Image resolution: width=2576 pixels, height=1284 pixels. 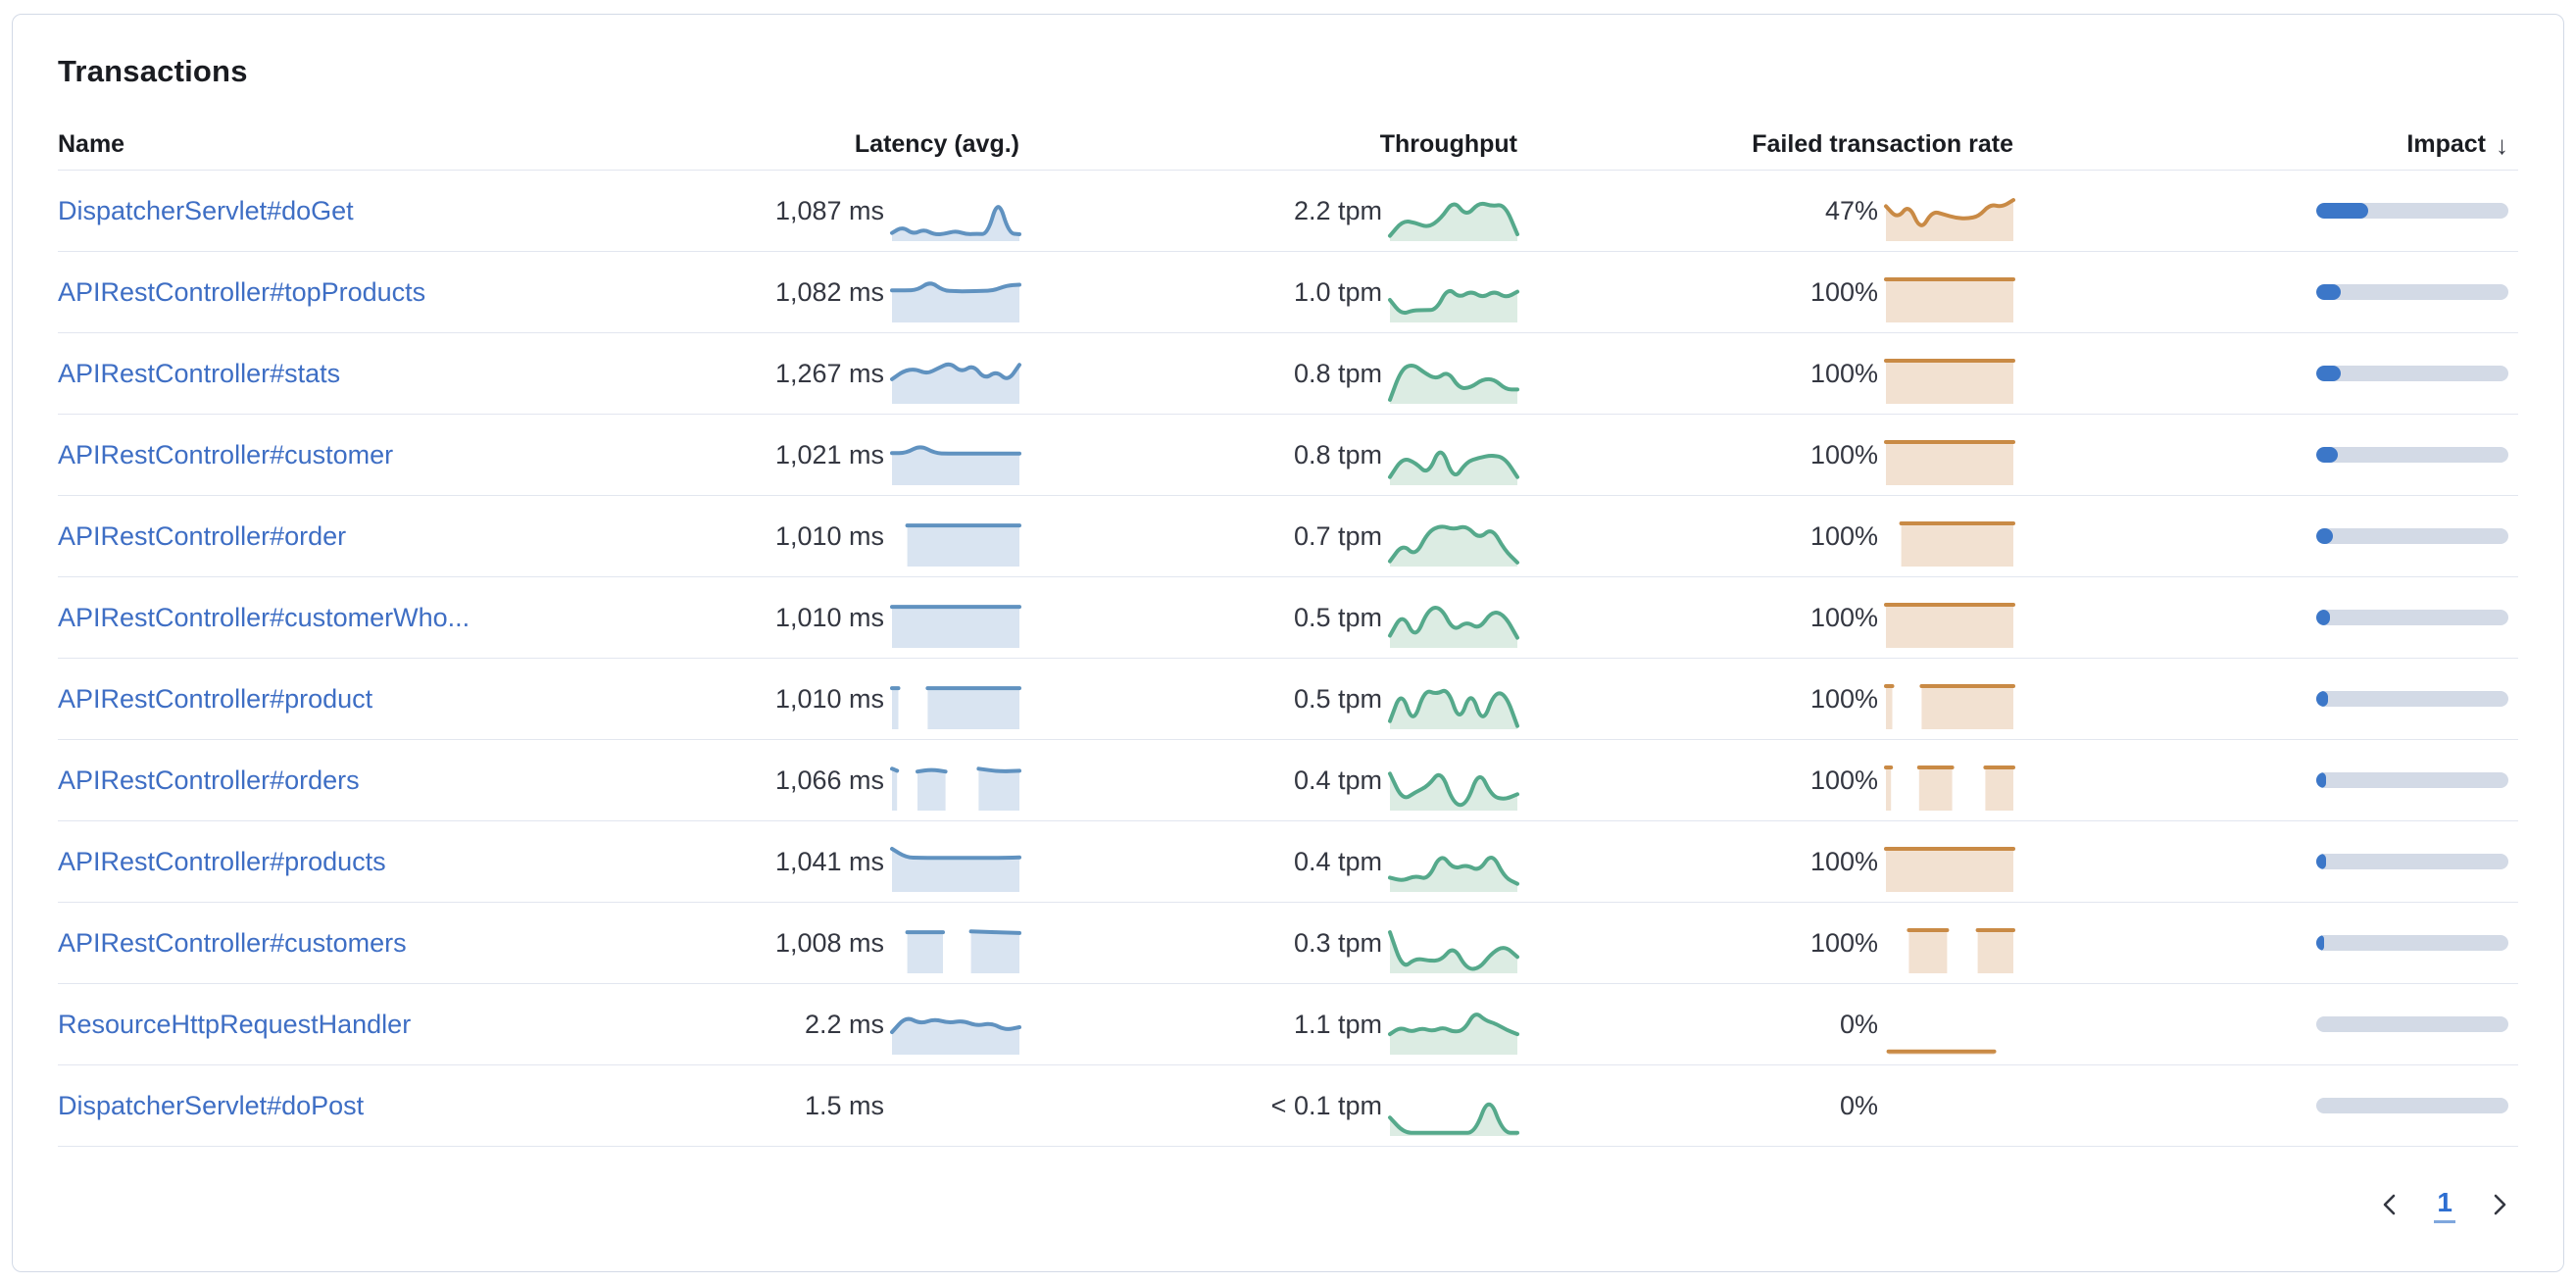 What do you see at coordinates (1337, 535) in the screenshot?
I see `throughput-value: 0.7 tpm` at bounding box center [1337, 535].